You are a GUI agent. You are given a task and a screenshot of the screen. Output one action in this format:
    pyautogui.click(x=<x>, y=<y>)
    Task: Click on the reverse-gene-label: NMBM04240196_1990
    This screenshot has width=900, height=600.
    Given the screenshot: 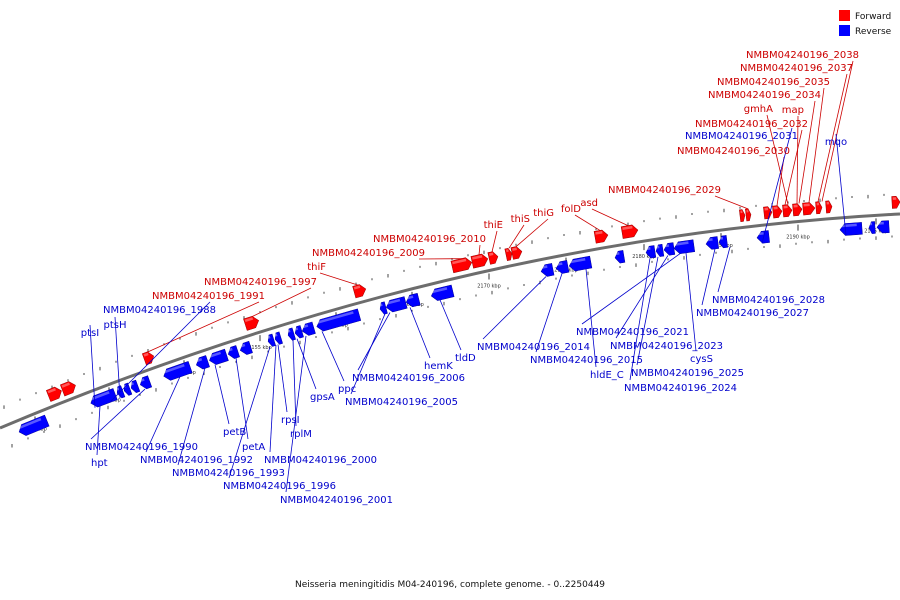 What is the action you would take?
    pyautogui.click(x=141, y=447)
    